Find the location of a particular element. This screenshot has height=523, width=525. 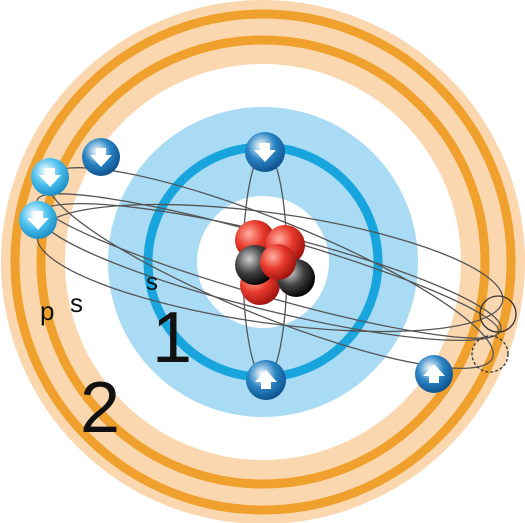

subshell-label: p is located at coordinates (47, 311).